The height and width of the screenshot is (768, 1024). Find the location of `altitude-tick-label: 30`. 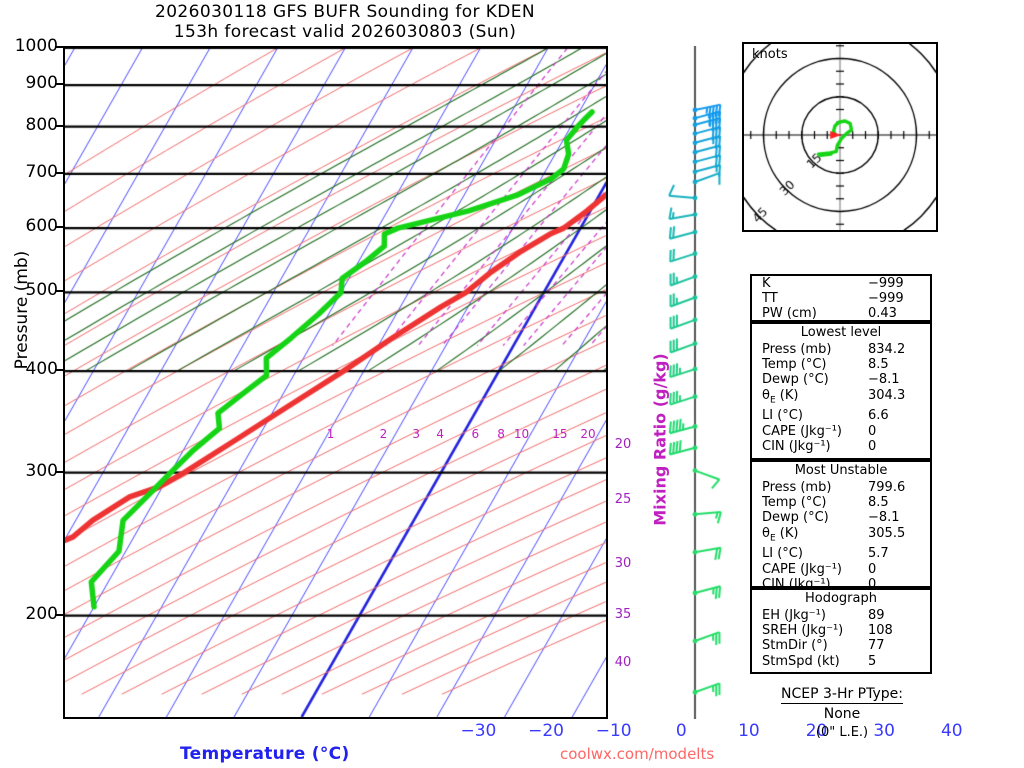

altitude-tick-label: 30 is located at coordinates (623, 563).